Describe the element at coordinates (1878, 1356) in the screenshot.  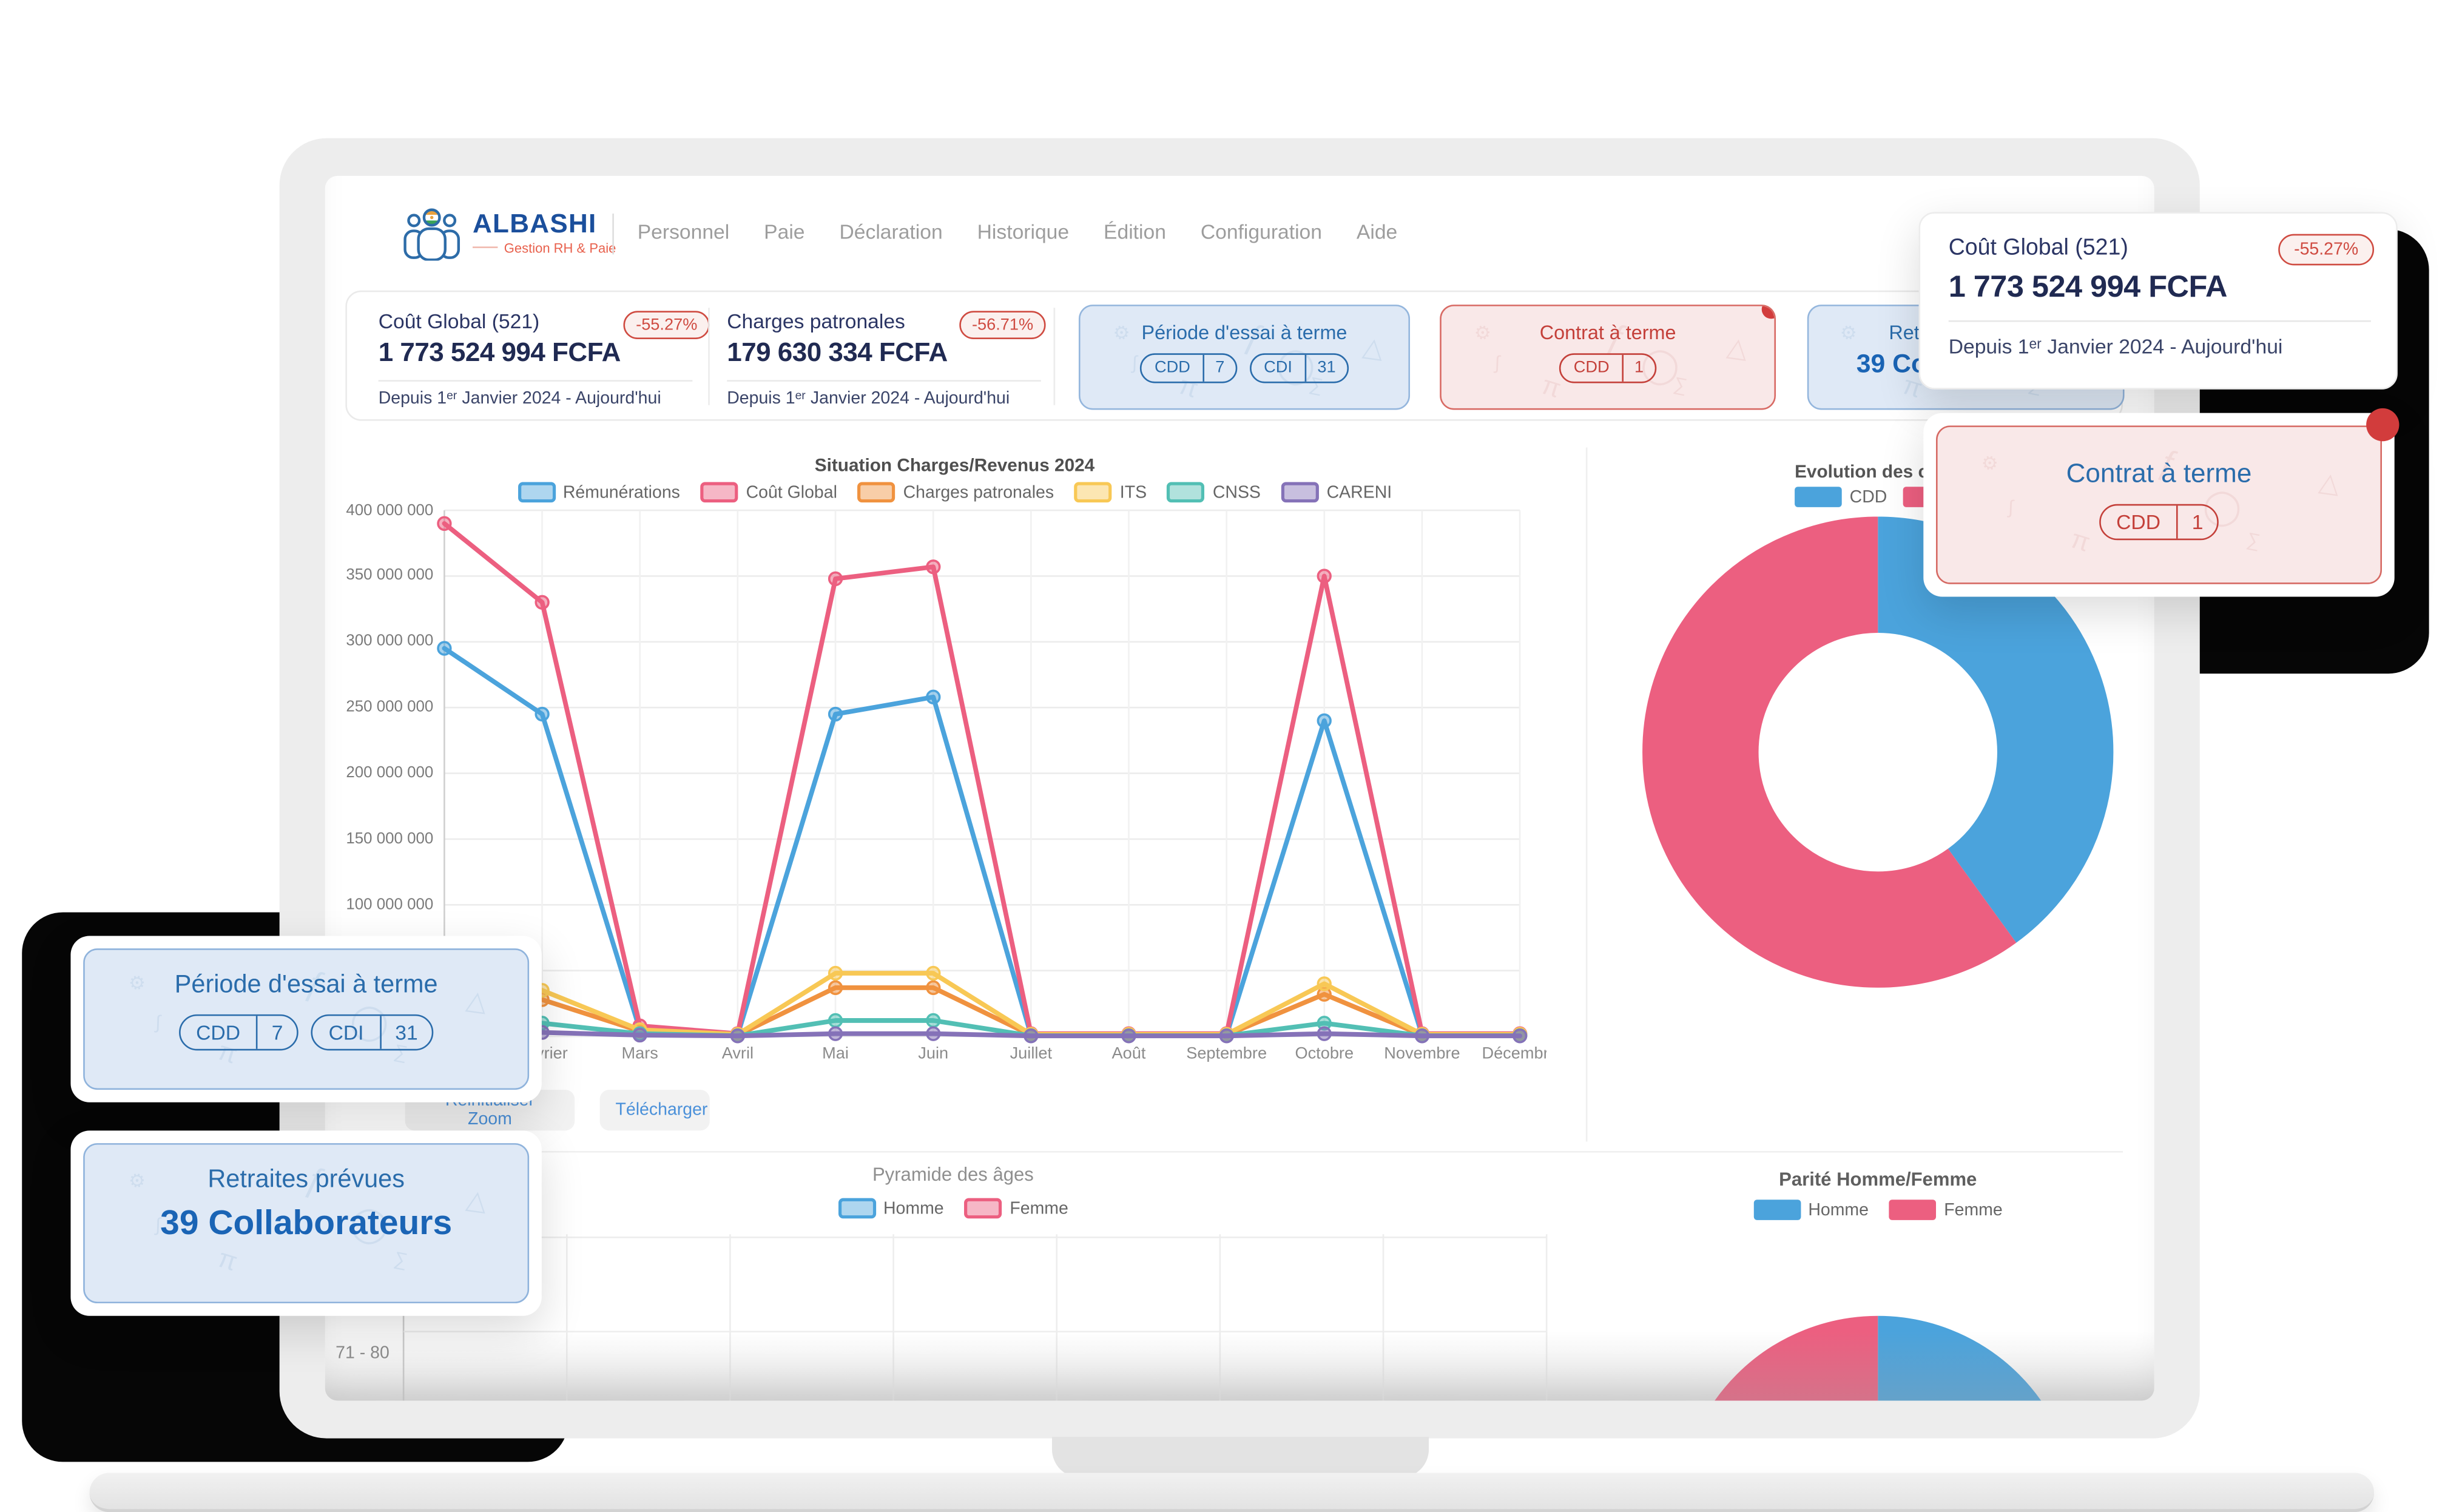
I see `parite-donut-chart` at that location.